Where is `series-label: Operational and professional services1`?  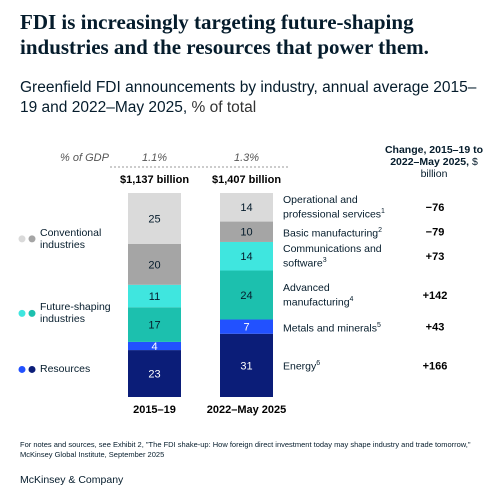
series-label: Operational and professional services1 is located at coordinates (339, 207).